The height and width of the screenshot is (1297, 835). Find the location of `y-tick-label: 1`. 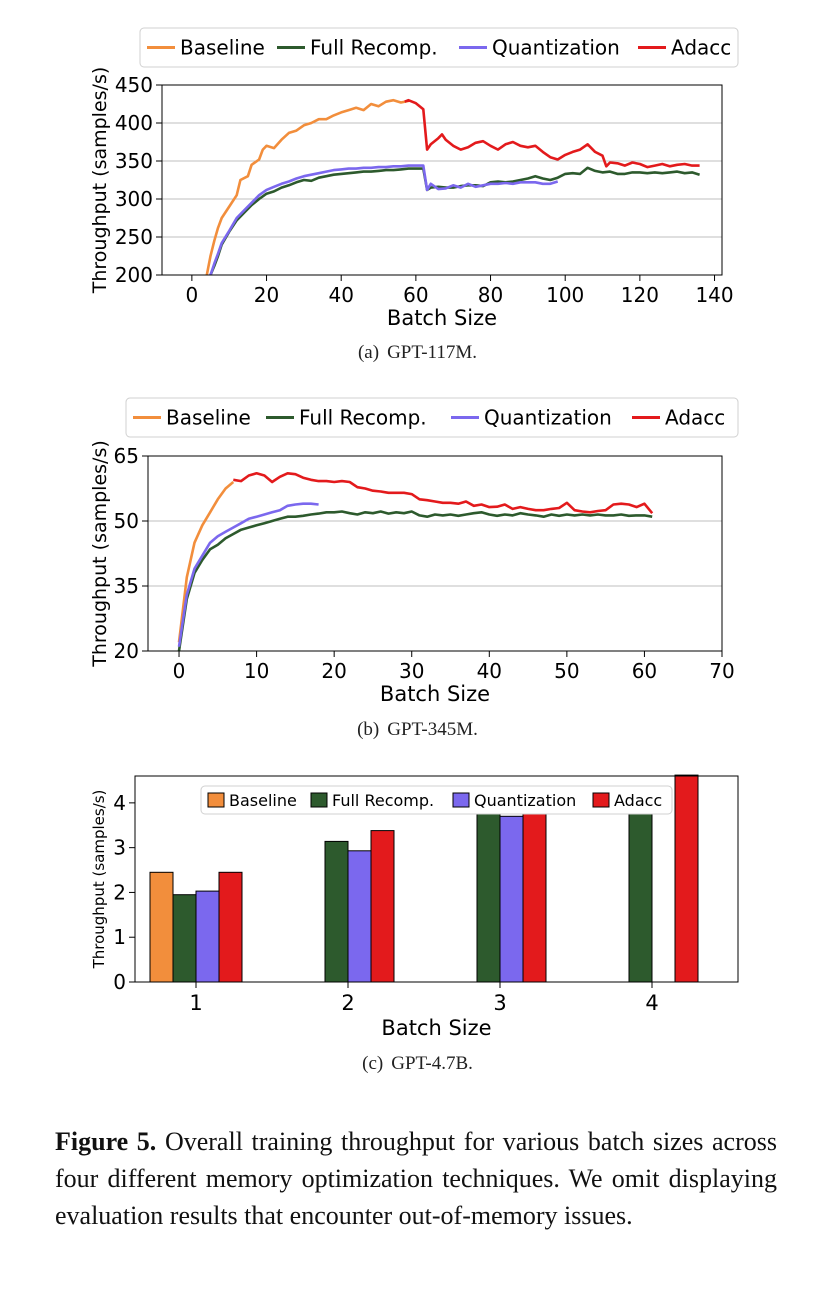

y-tick-label: 1 is located at coordinates (119, 937).